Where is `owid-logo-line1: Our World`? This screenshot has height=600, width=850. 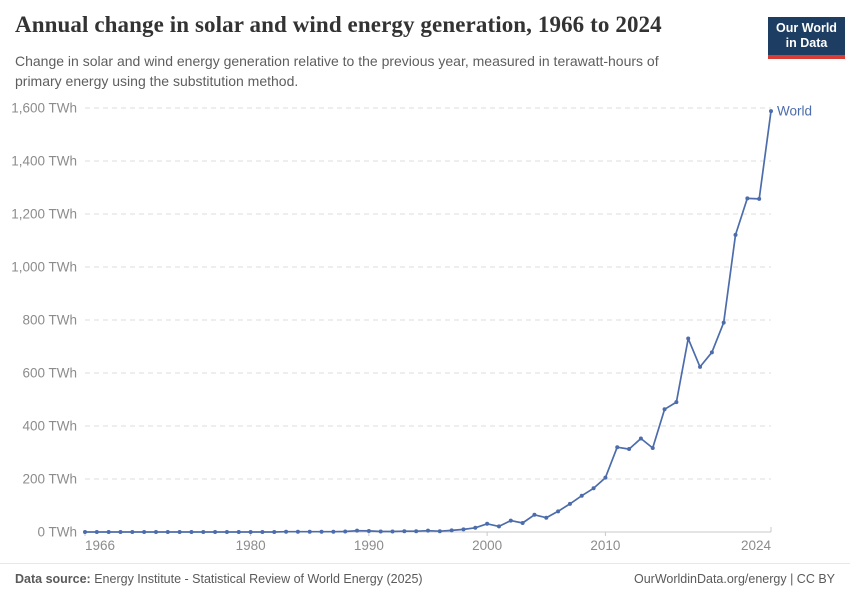
owid-logo-line1: Our World is located at coordinates (806, 28).